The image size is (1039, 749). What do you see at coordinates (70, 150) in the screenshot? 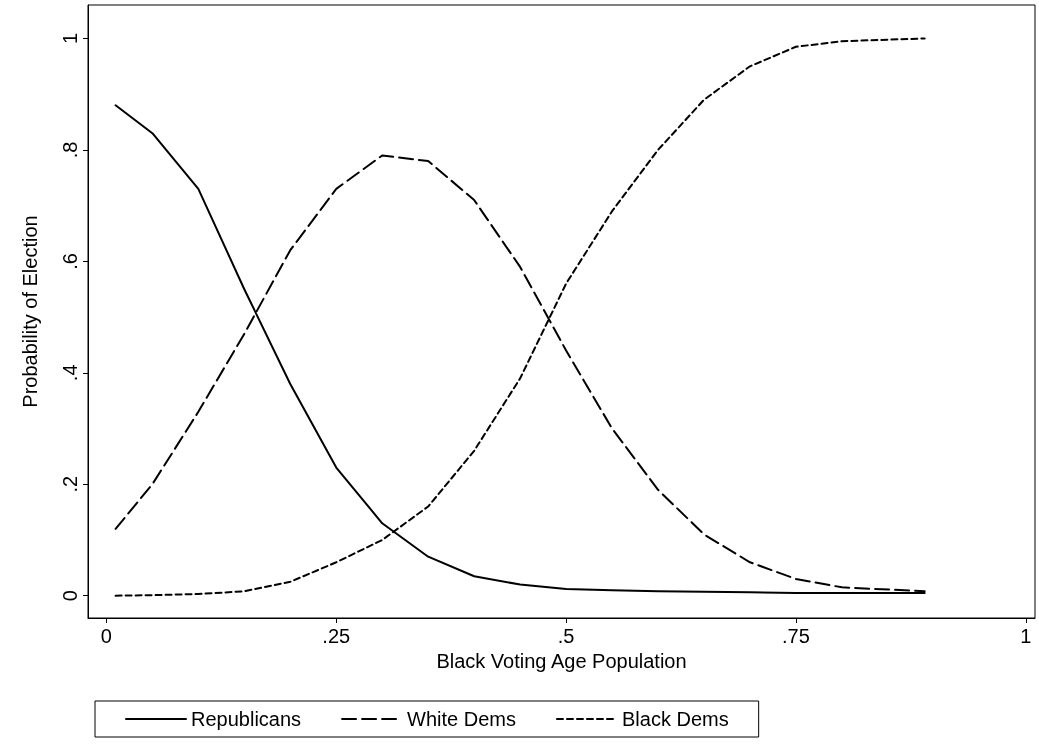
I see `y-tick-label: .8` at bounding box center [70, 150].